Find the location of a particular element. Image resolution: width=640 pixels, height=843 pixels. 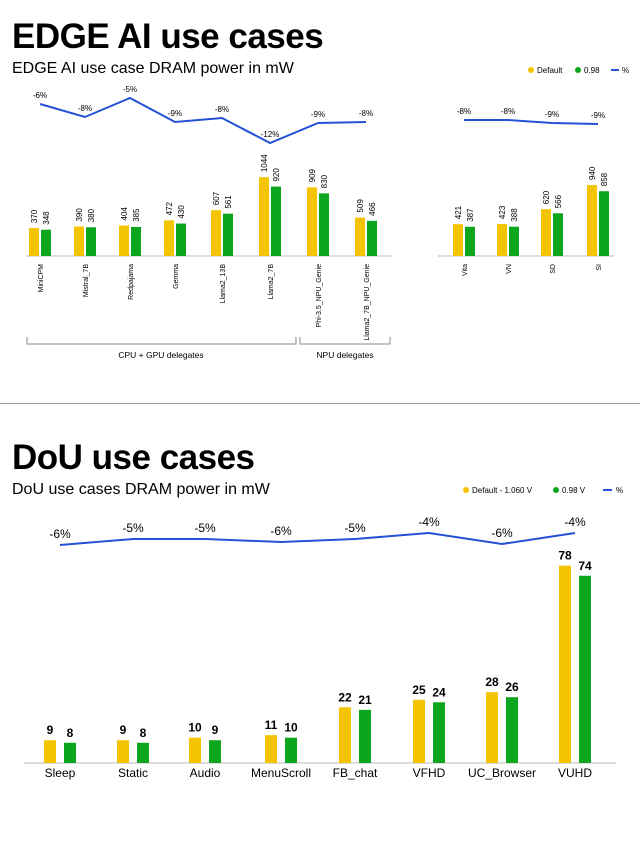

edge-bar-phi-3-5-npu-genie-default is located at coordinates (312, 221).